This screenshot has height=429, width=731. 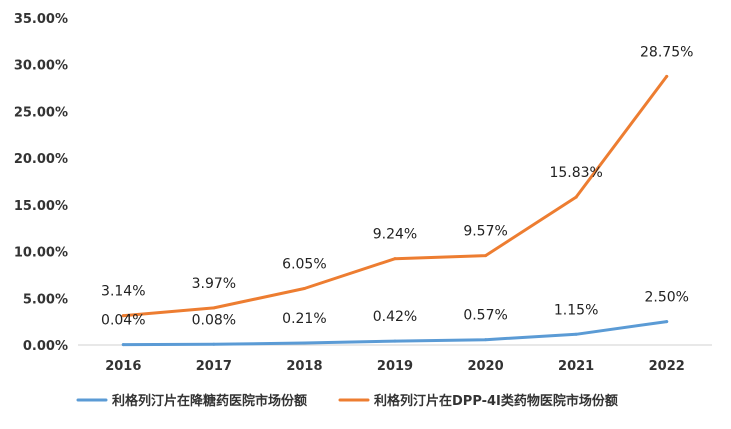 What do you see at coordinates (575, 173) in the screenshot?
I see `data-label-2: 15.83%` at bounding box center [575, 173].